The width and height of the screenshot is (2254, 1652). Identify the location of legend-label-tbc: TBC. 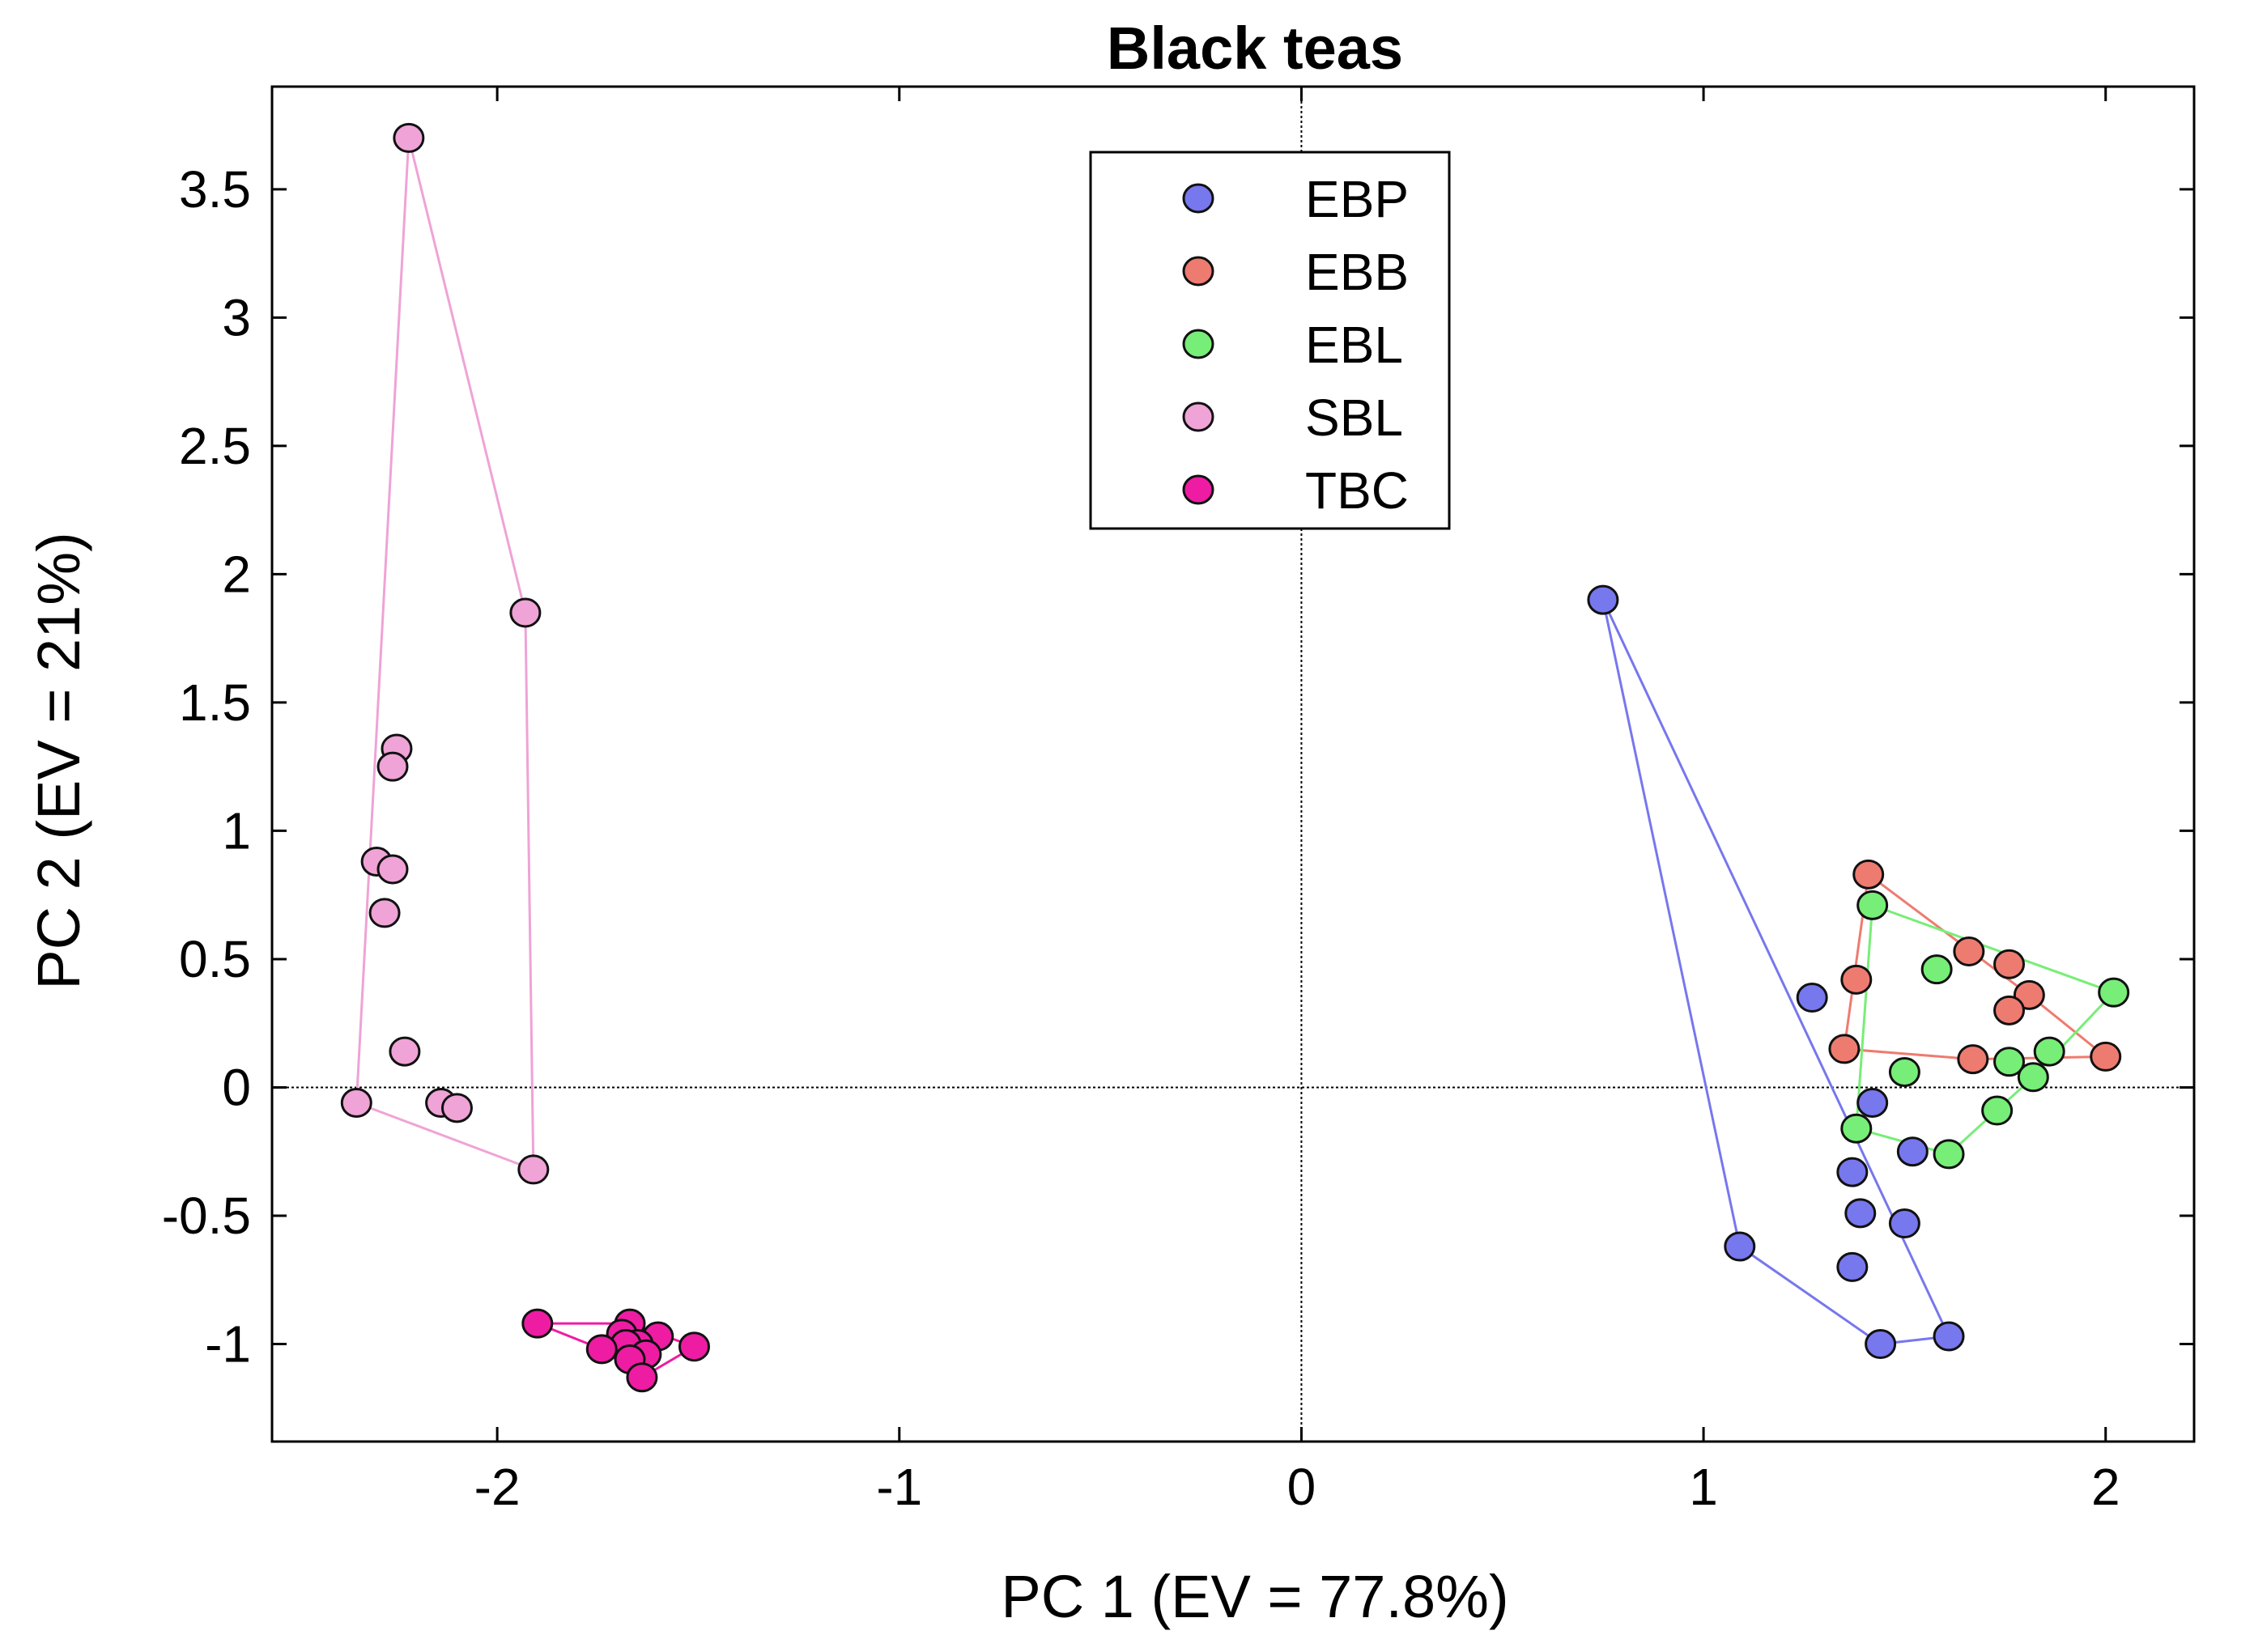
(1357, 490).